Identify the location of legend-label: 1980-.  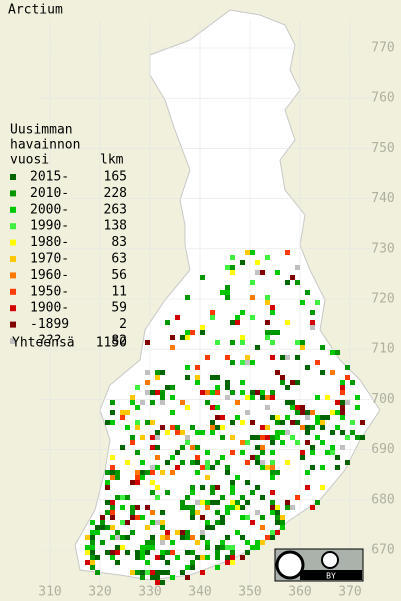
(49, 242).